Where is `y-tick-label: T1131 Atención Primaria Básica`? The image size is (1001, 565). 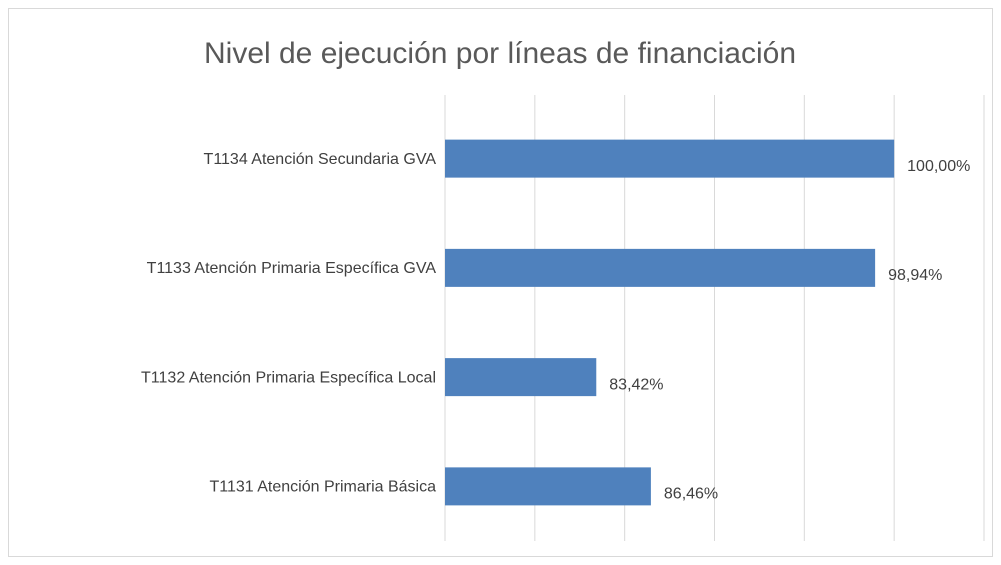
y-tick-label: T1131 Atención Primaria Básica is located at coordinates (323, 487).